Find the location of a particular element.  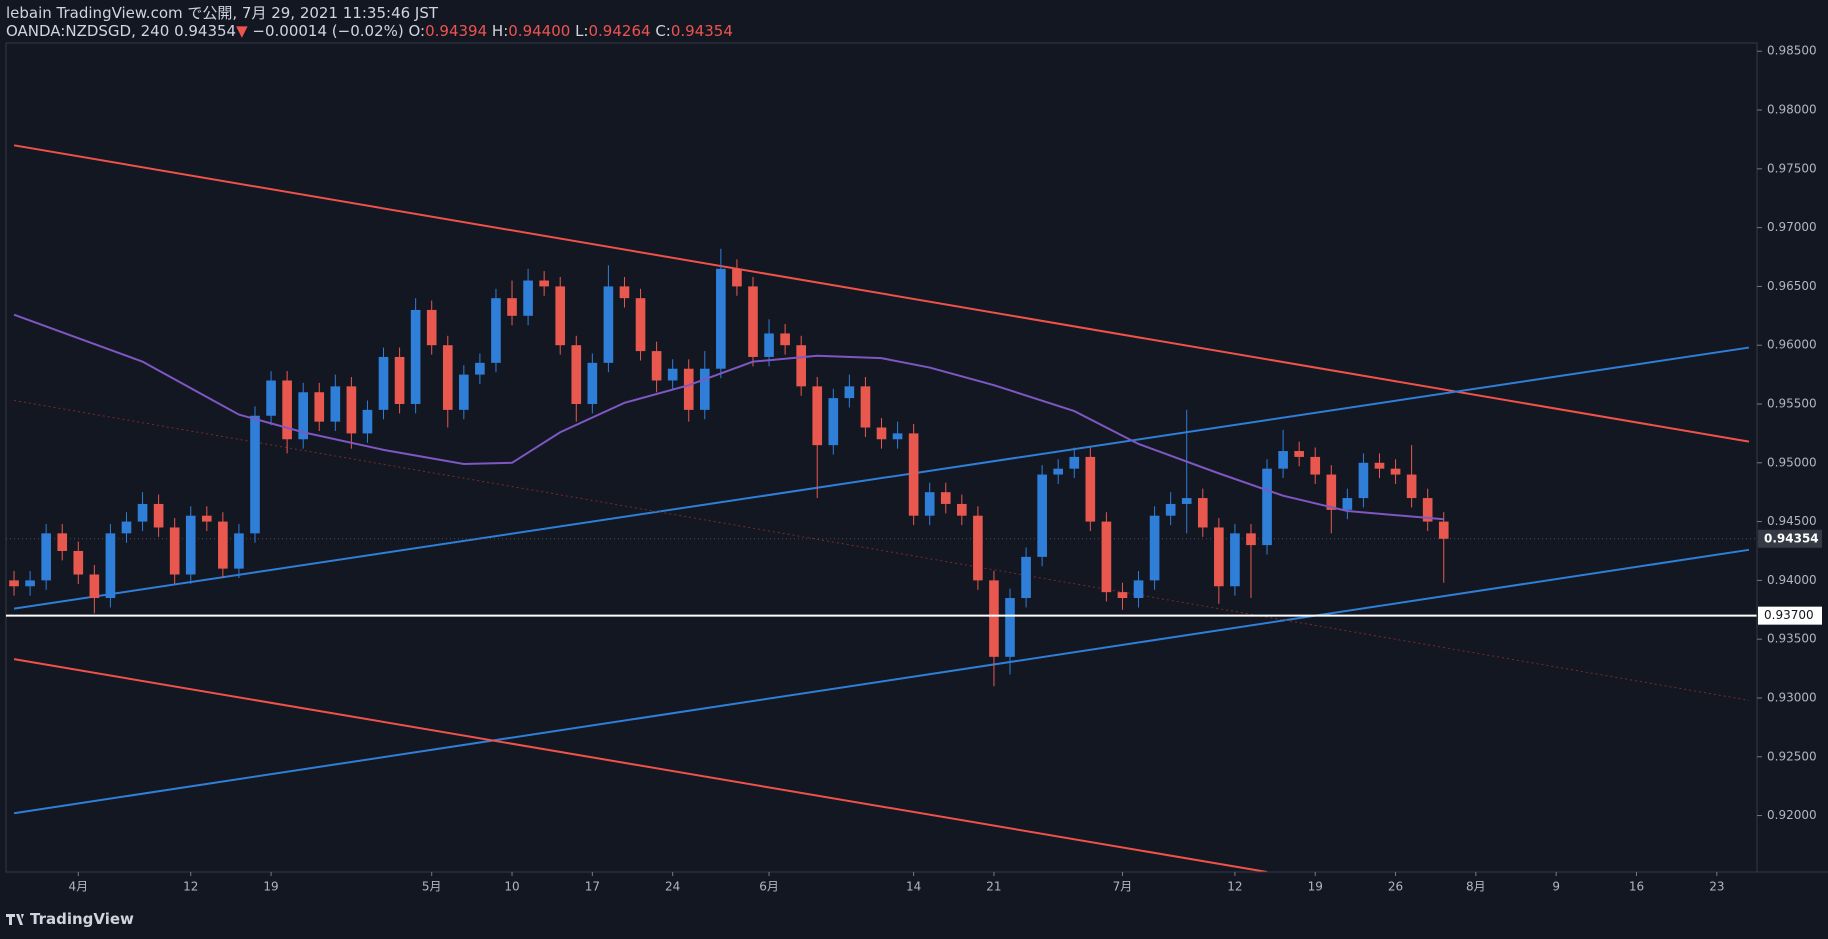

y-tick-label: 0.96000 is located at coordinates (1792, 345).